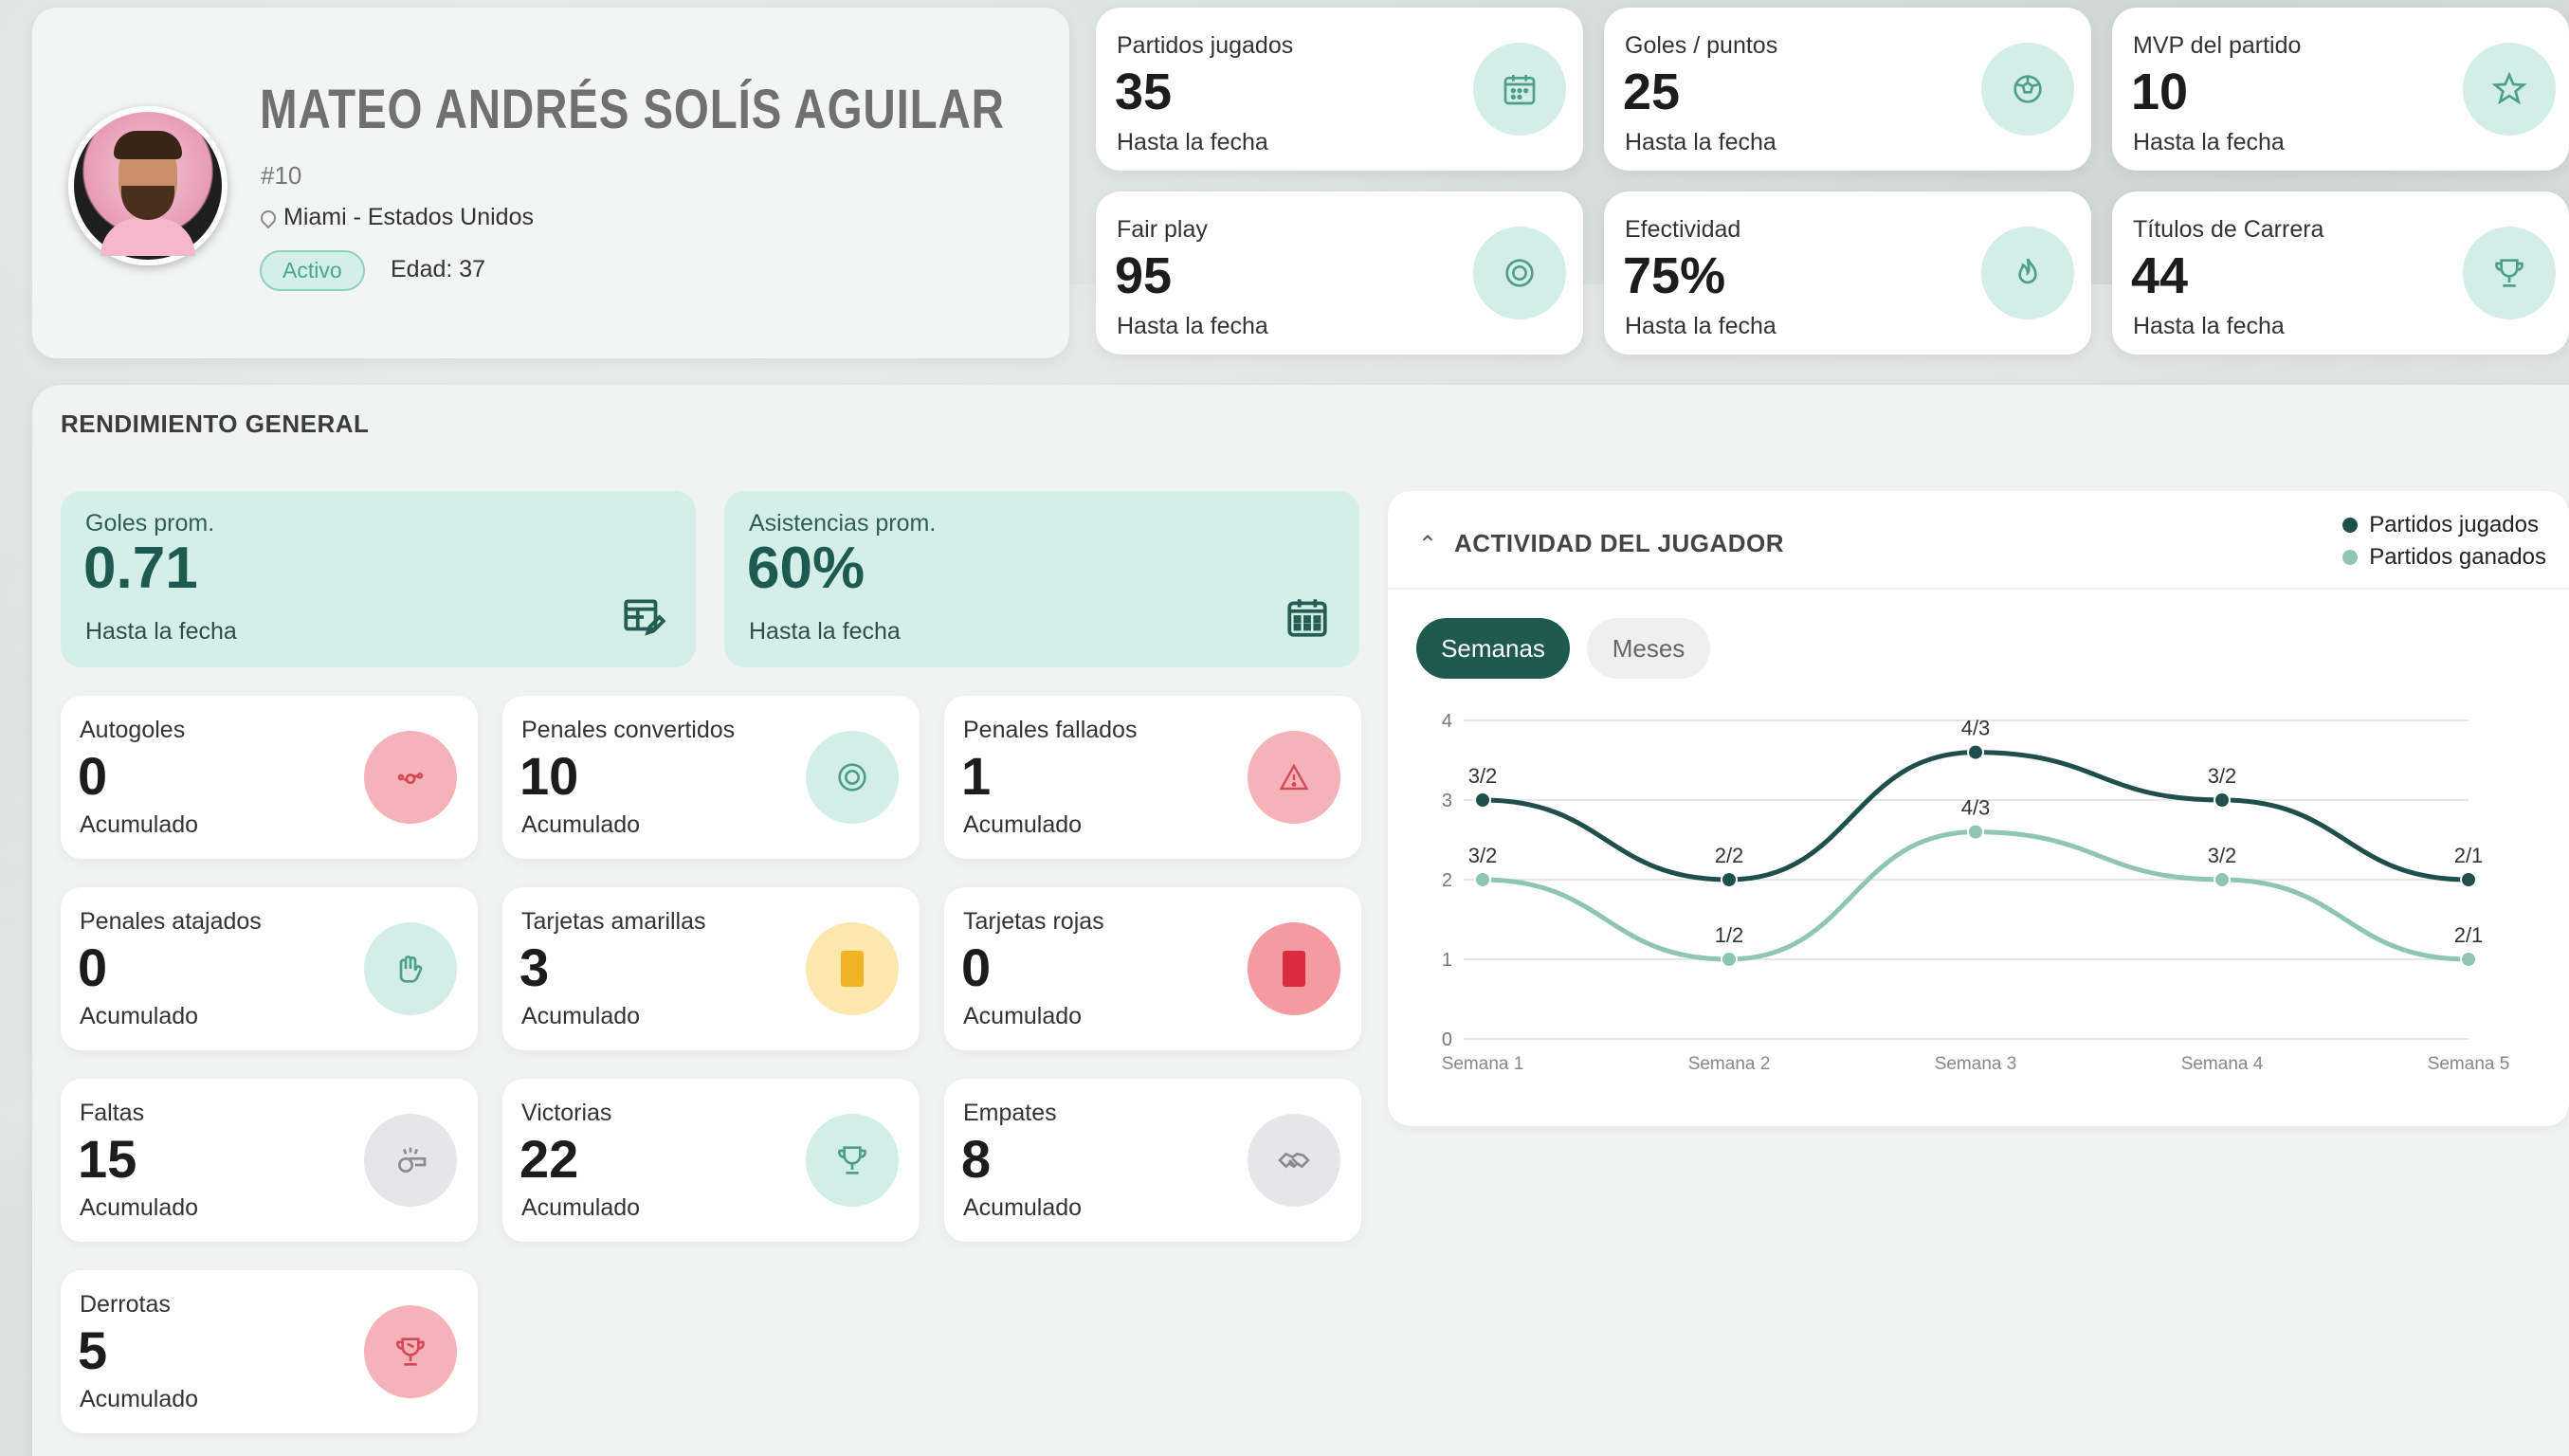 This screenshot has width=2569, height=1456. I want to click on metric-label: Tarjetas amarillas, so click(613, 921).